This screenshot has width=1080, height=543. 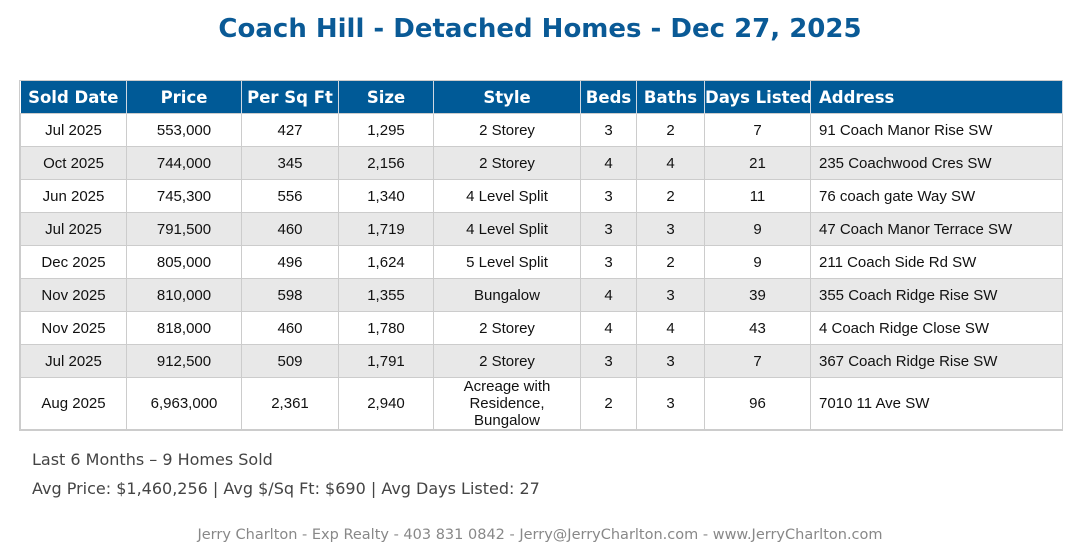 What do you see at coordinates (290, 262) in the screenshot?
I see `table-cell: 496` at bounding box center [290, 262].